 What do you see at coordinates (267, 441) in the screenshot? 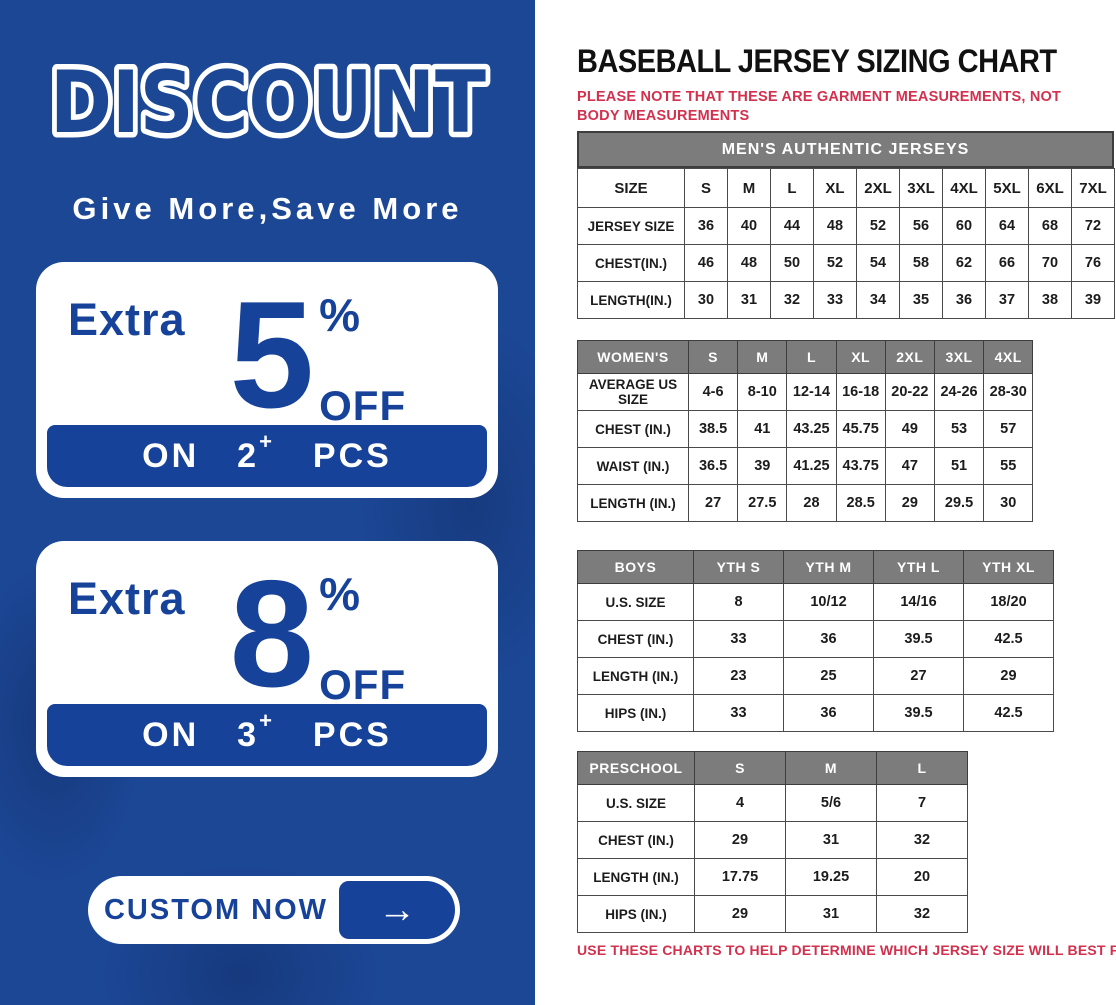
I see `plus-icon: +` at bounding box center [267, 441].